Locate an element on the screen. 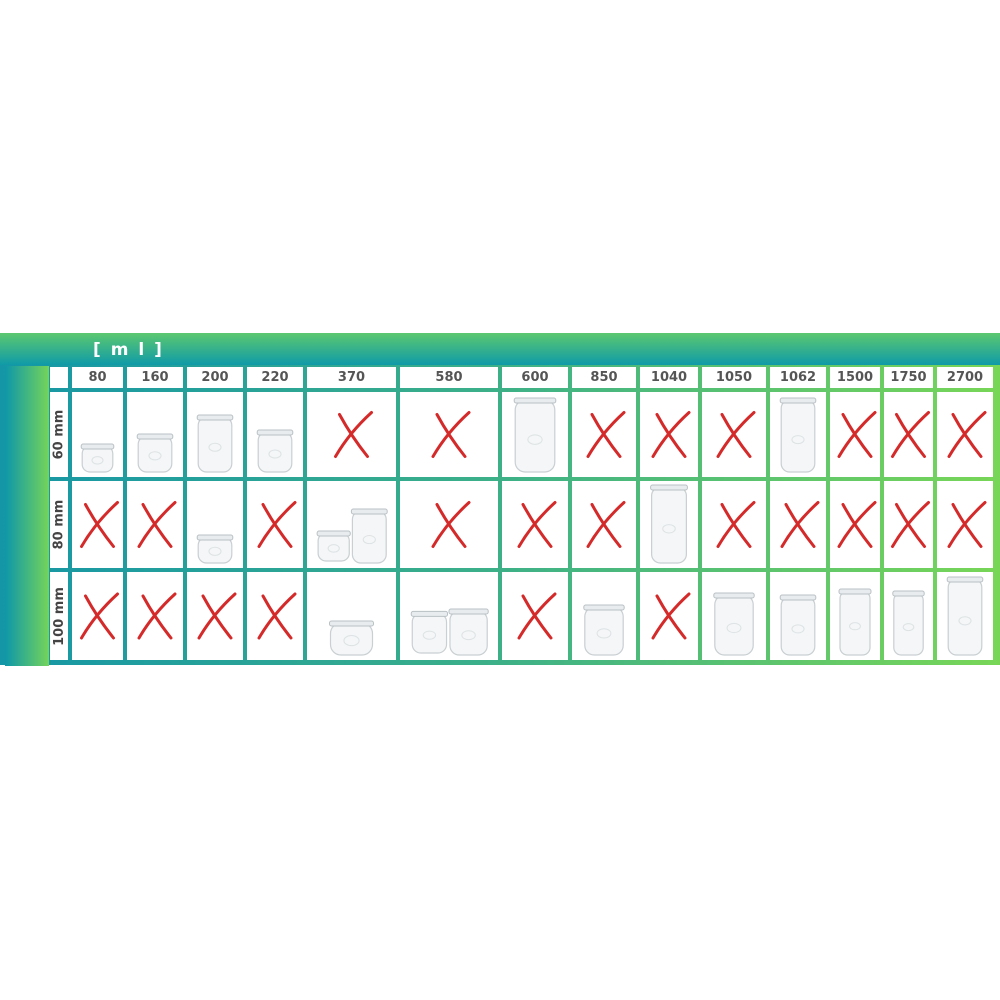  row-label: 100 mm is located at coordinates (59, 616).